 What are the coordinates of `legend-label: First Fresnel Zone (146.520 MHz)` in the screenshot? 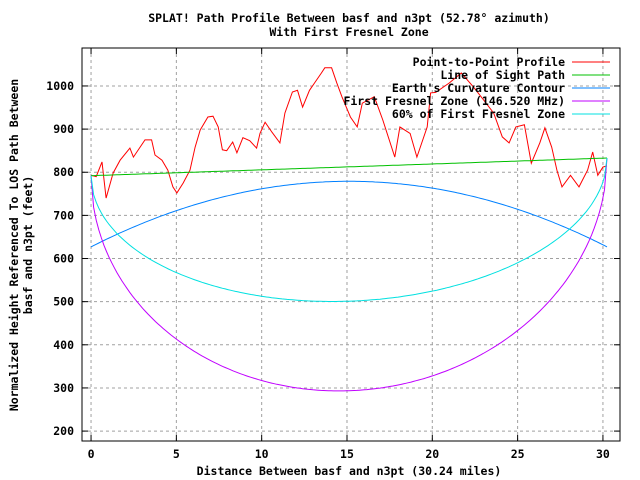 It's located at (454, 101).